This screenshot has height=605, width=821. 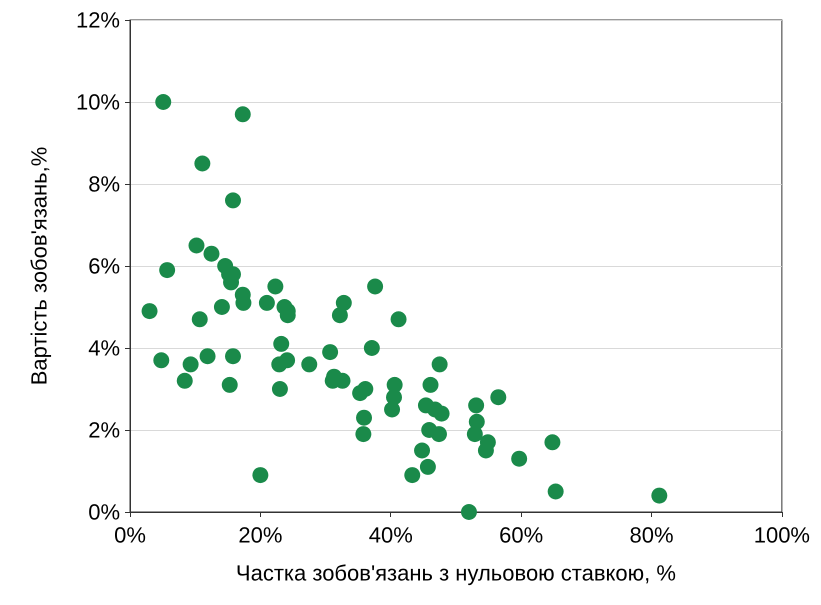 What do you see at coordinates (98, 20) in the screenshot?
I see `y-tick-label: 12%` at bounding box center [98, 20].